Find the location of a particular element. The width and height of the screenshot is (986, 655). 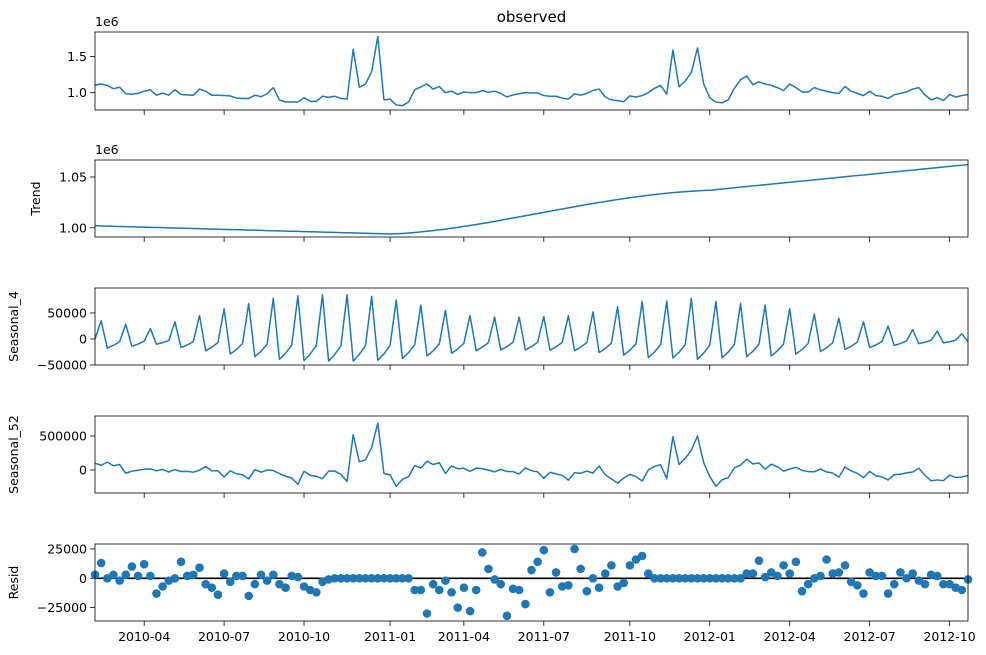

axes-frame is located at coordinates (531, 71).